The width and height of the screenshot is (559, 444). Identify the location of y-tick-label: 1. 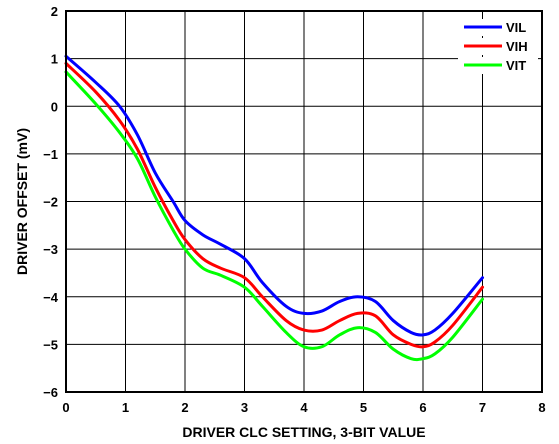
(54, 59).